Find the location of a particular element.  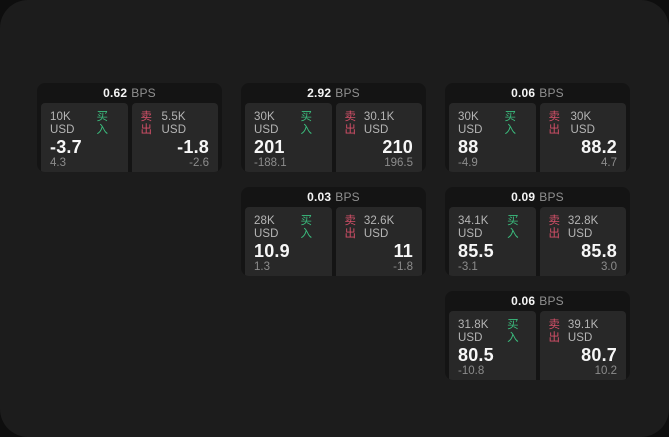

buy-notional-amount: 10K USD is located at coordinates (62, 123).